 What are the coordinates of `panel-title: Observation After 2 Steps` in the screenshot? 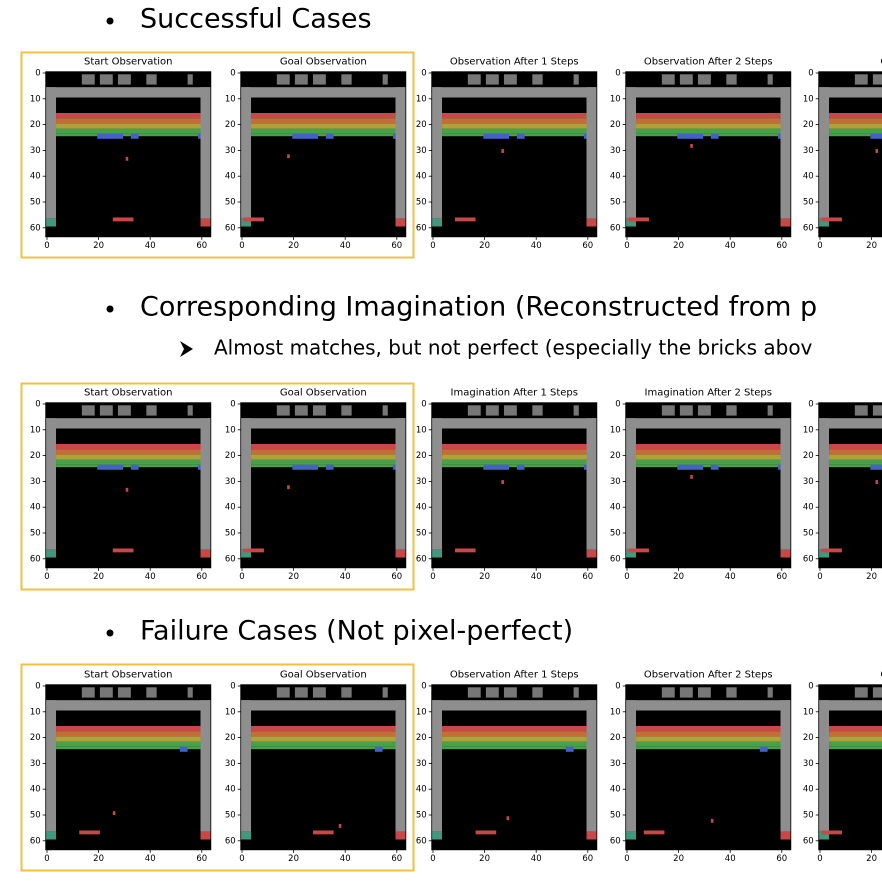 It's located at (708, 675).